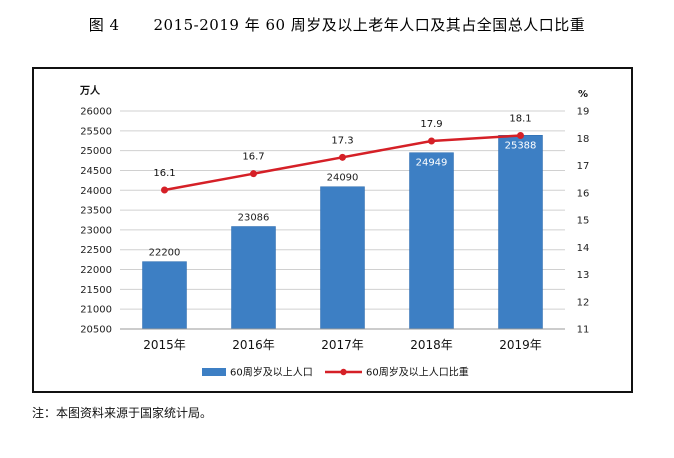 The height and width of the screenshot is (458, 674). I want to click on bar-value-label: 23086, so click(254, 218).